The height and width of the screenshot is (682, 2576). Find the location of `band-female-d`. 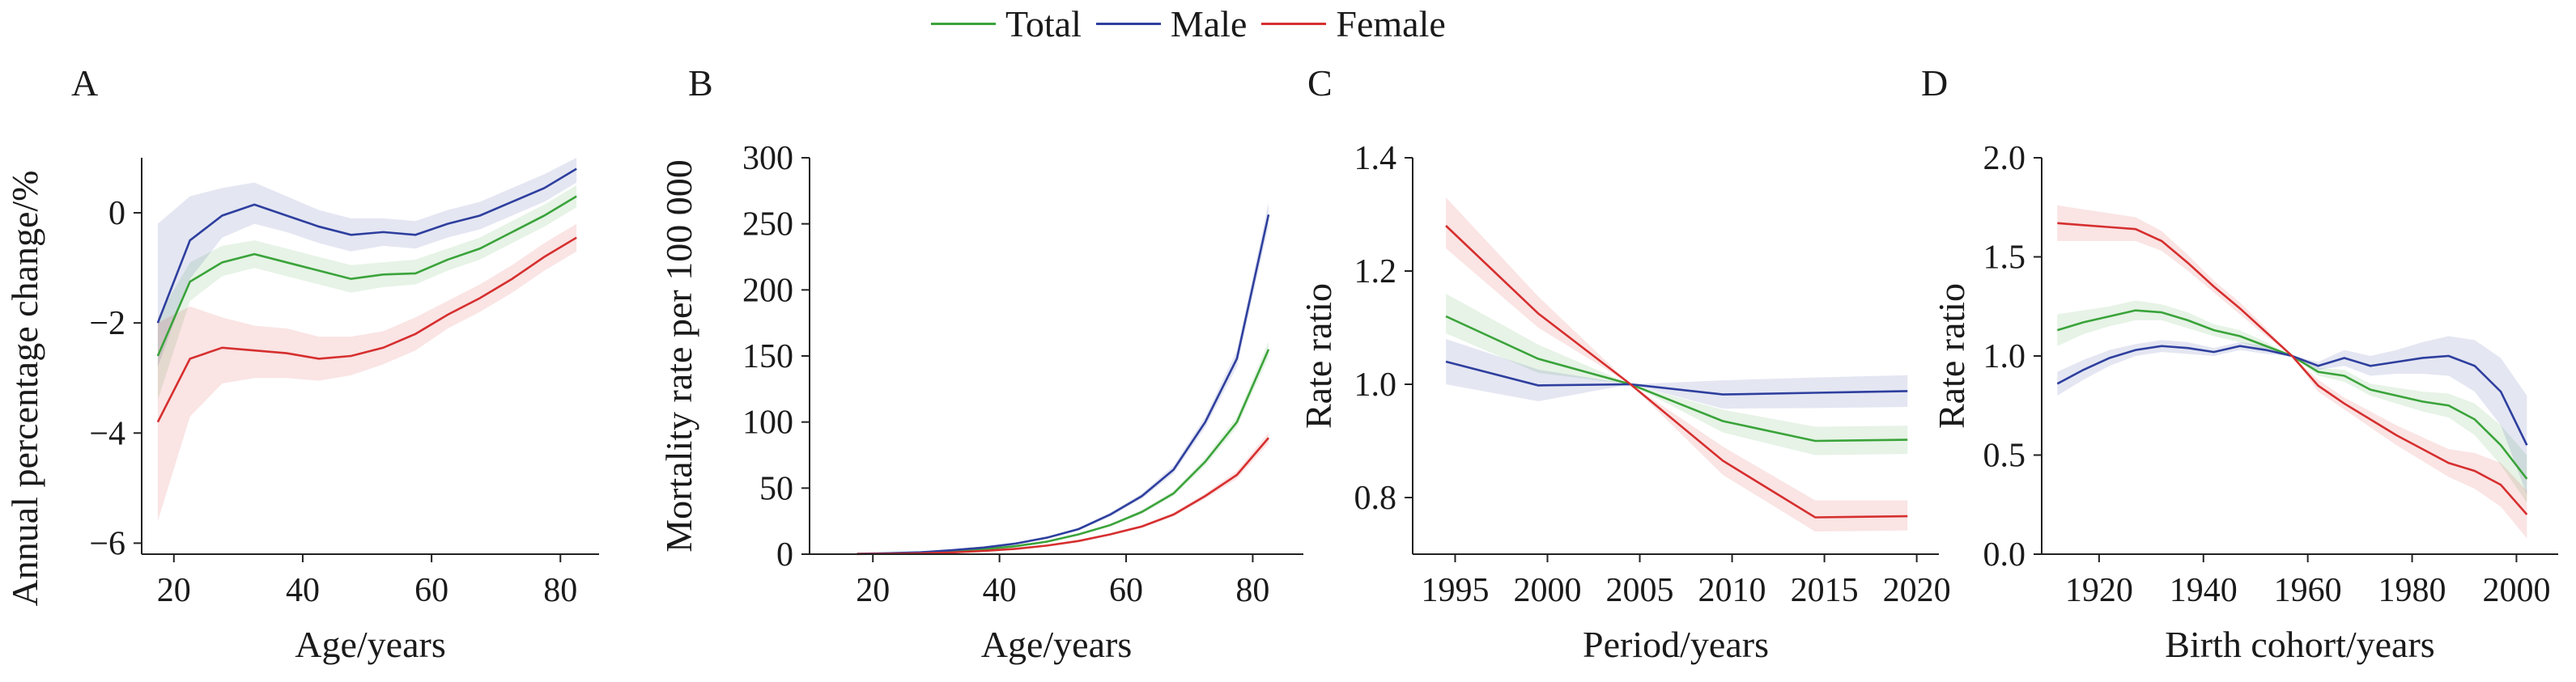

band-female-d is located at coordinates (2292, 372).